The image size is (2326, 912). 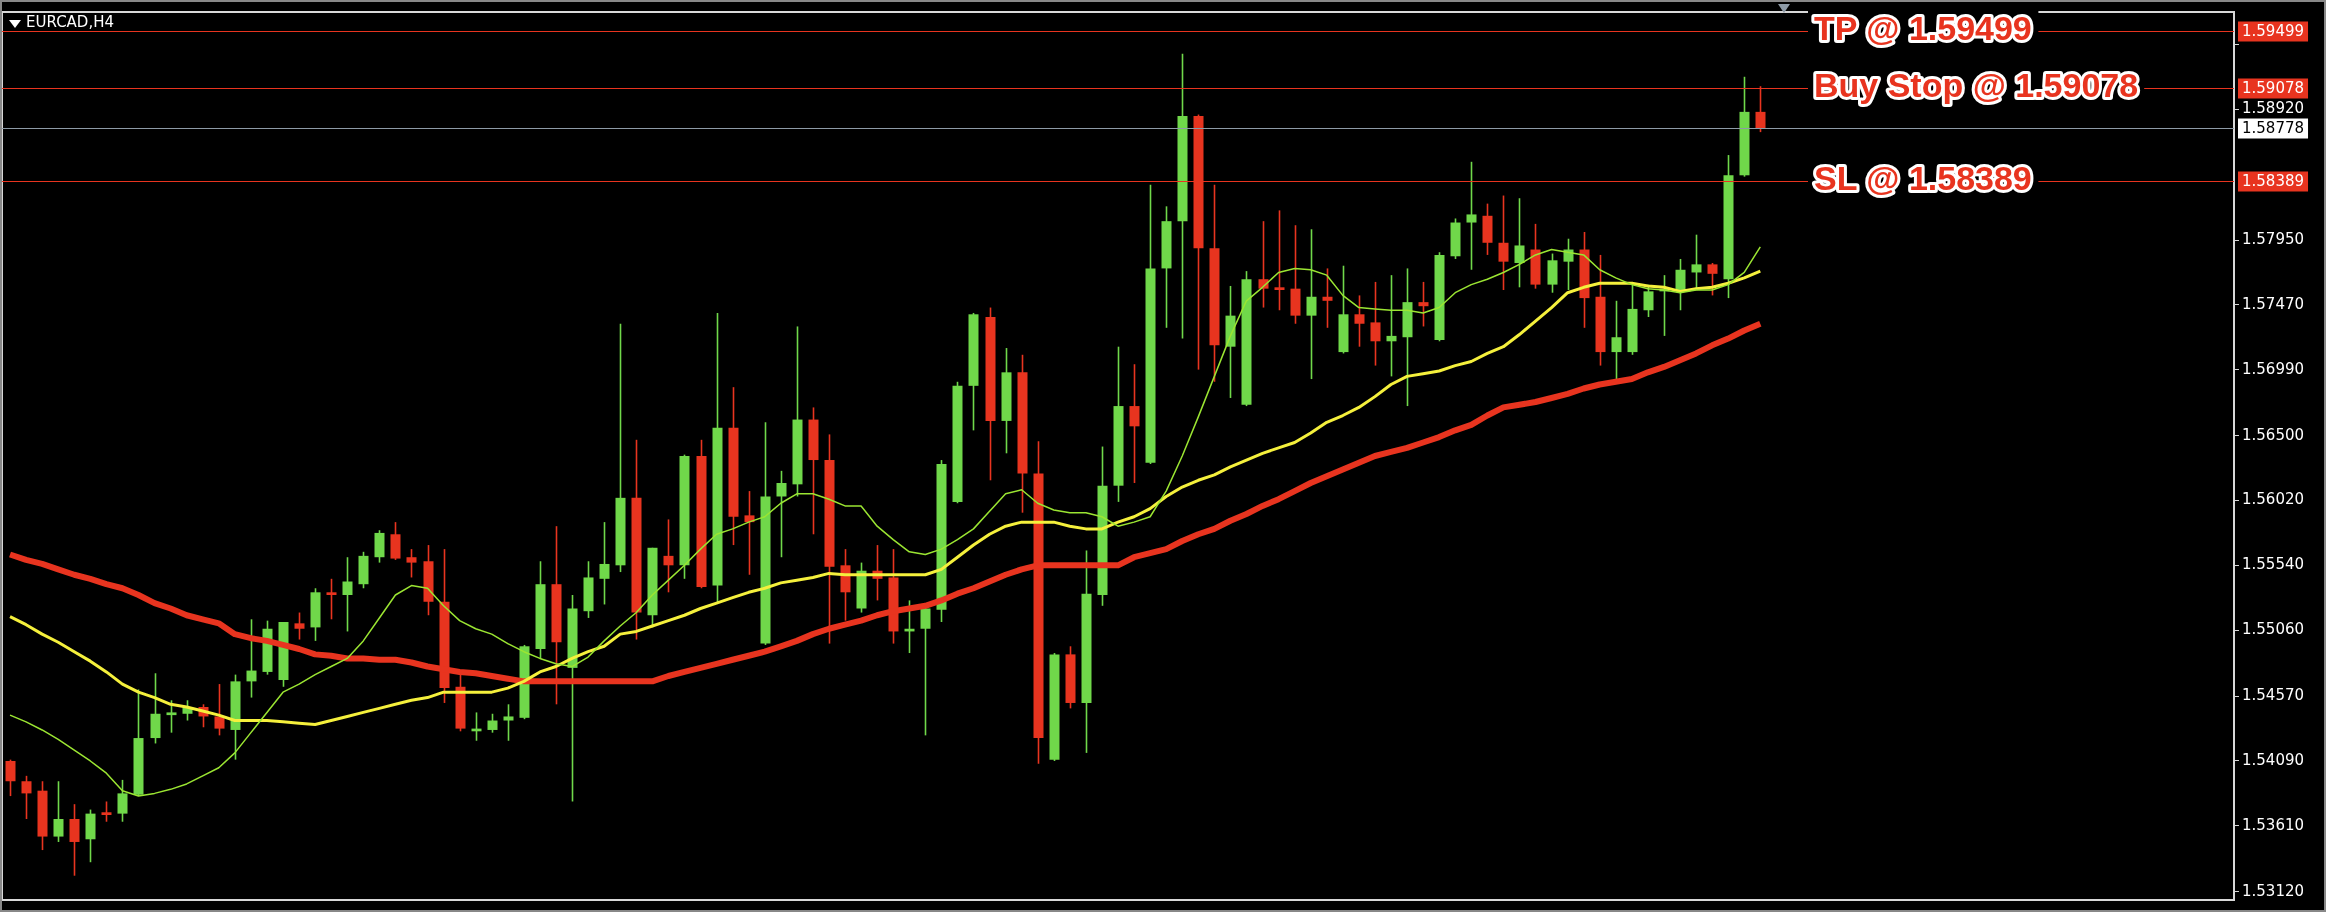 I want to click on chart-title: EURCAD,H4, so click(x=70, y=22).